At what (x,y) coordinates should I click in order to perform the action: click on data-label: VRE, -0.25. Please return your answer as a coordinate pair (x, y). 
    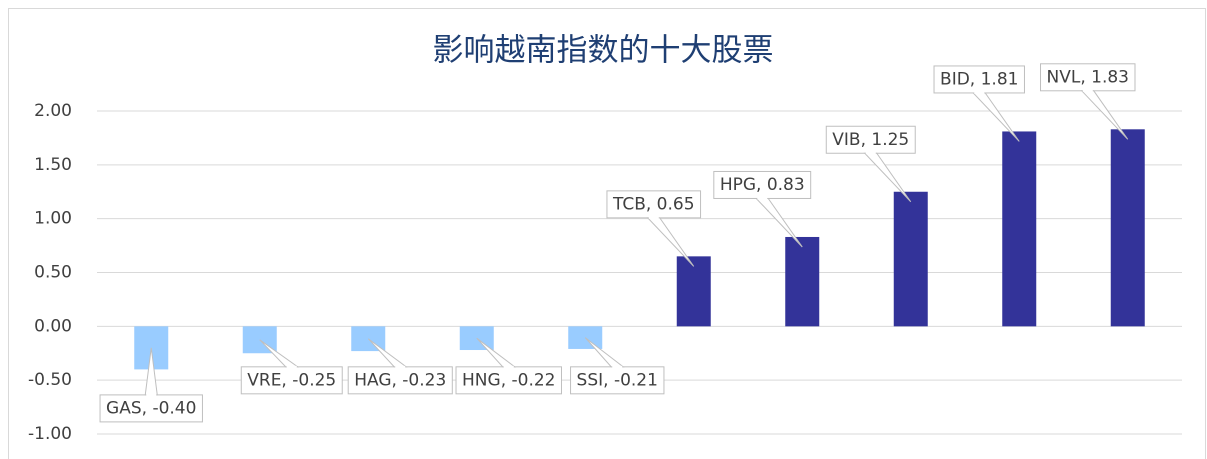
    Looking at the image, I should click on (291, 367).